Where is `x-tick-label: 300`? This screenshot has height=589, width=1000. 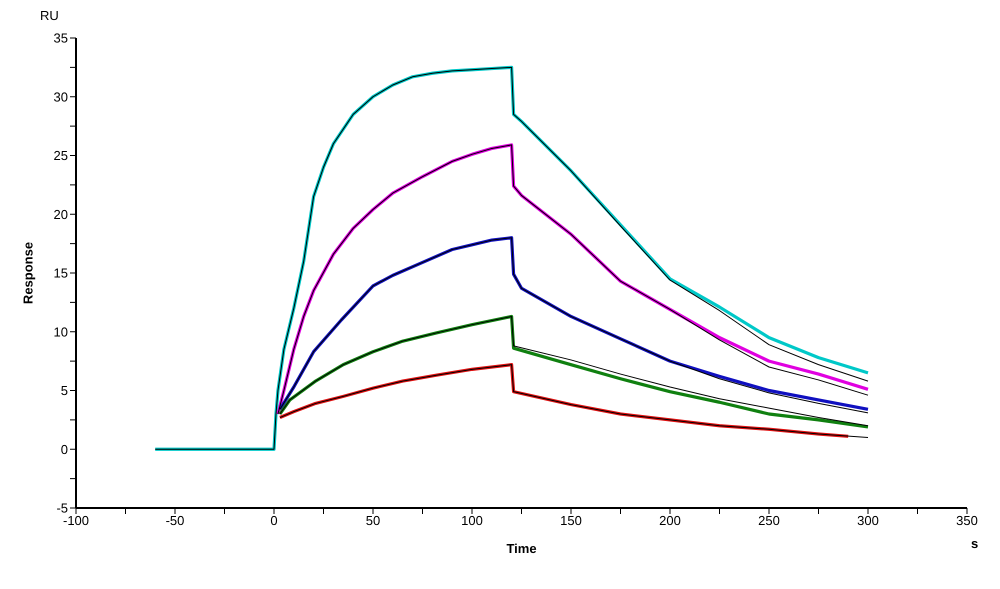
x-tick-label: 300 is located at coordinates (868, 520).